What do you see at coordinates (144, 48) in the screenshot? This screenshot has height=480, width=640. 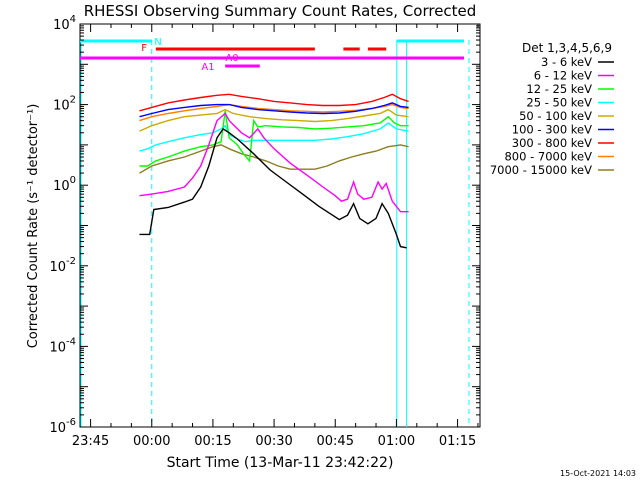 I see `flare-label: F` at bounding box center [144, 48].